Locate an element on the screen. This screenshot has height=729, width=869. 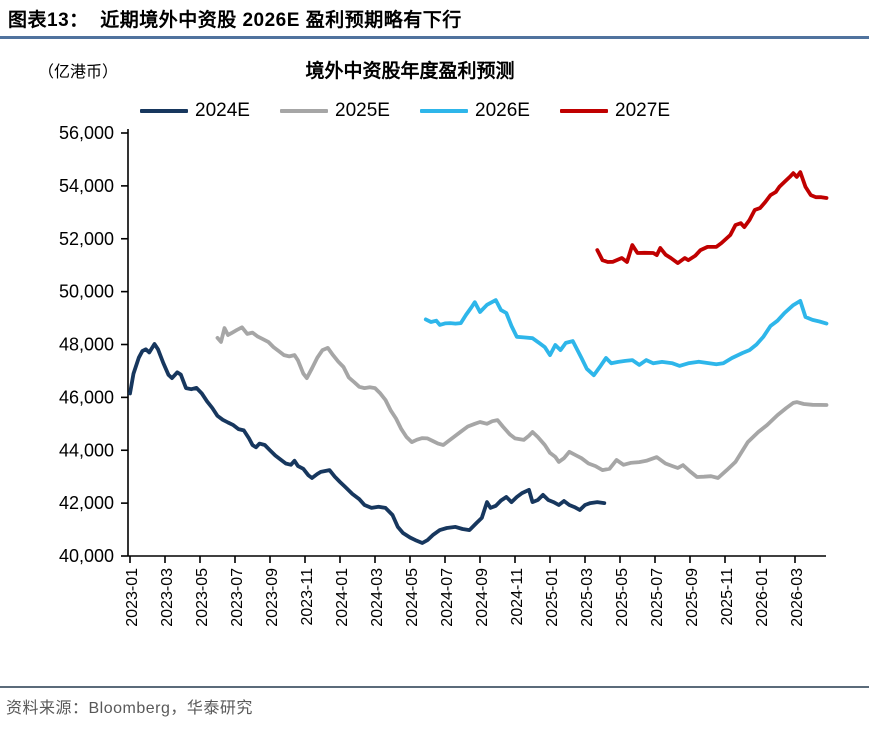
x-tick-label: 2023-07 is located at coordinates (237, 597).